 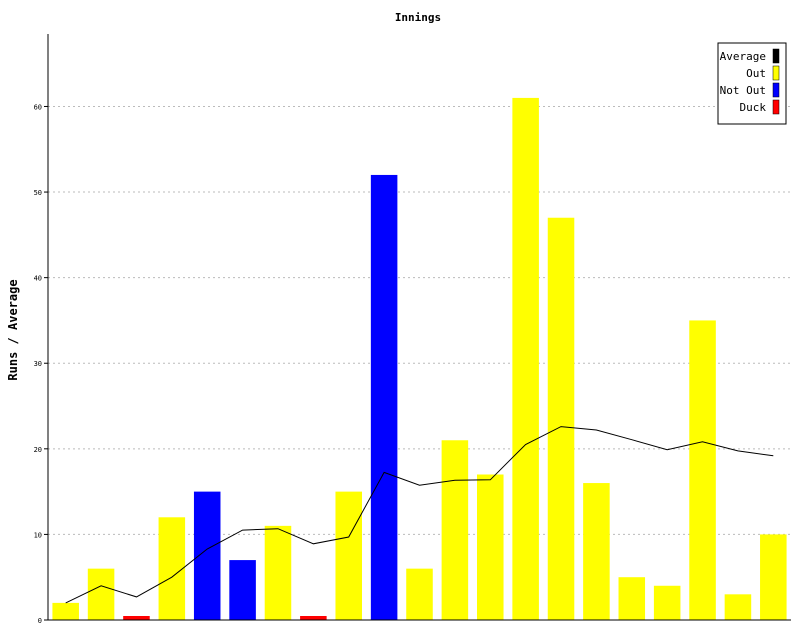 I want to click on legend: Average Out Not Out Duck, so click(x=752, y=83).